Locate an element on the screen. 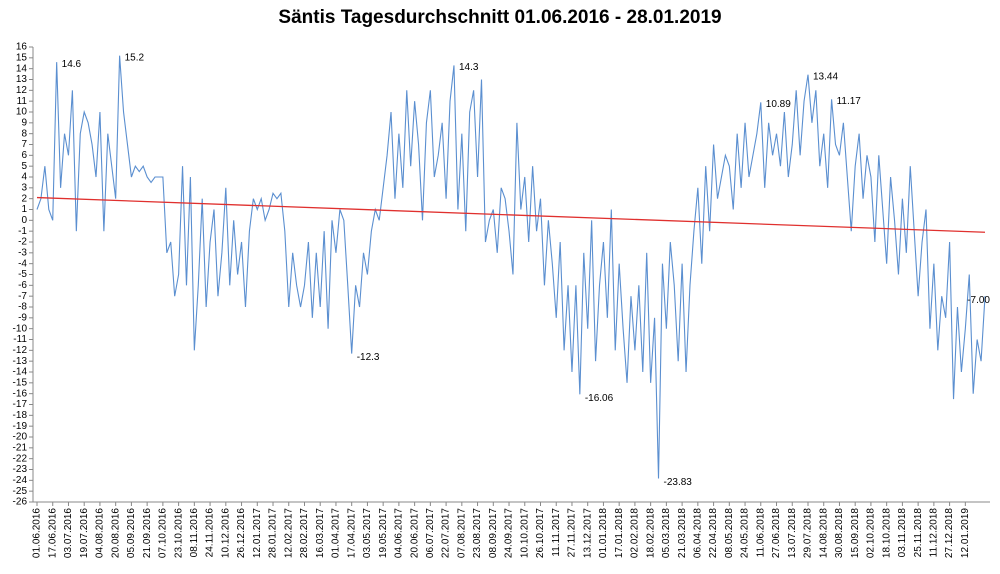  x-tick-label: 01.01.2018 is located at coordinates (603, 533).